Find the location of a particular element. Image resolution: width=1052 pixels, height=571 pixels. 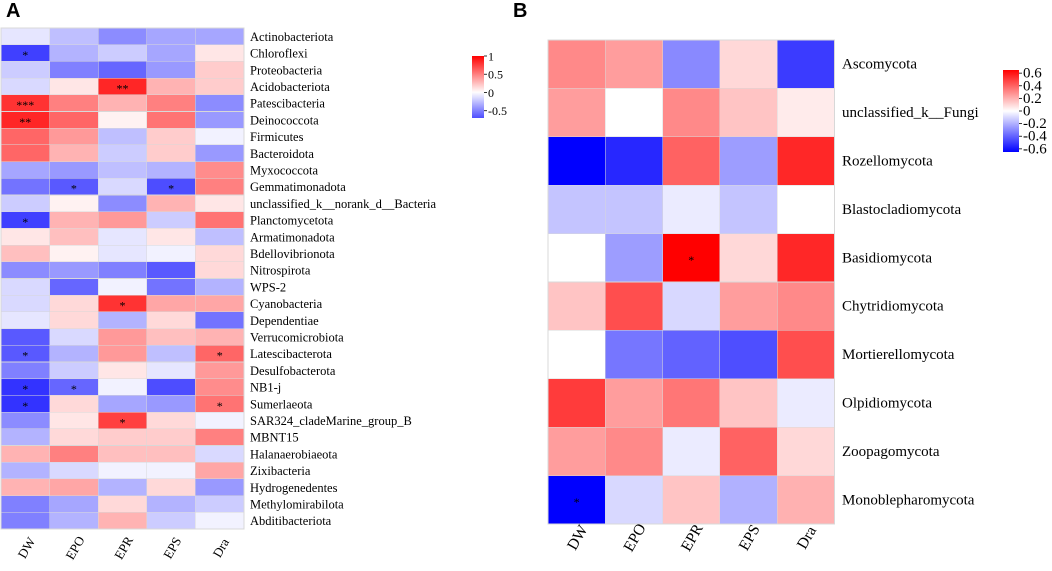

colorbar-tick-label: 1 is located at coordinates (491, 57).